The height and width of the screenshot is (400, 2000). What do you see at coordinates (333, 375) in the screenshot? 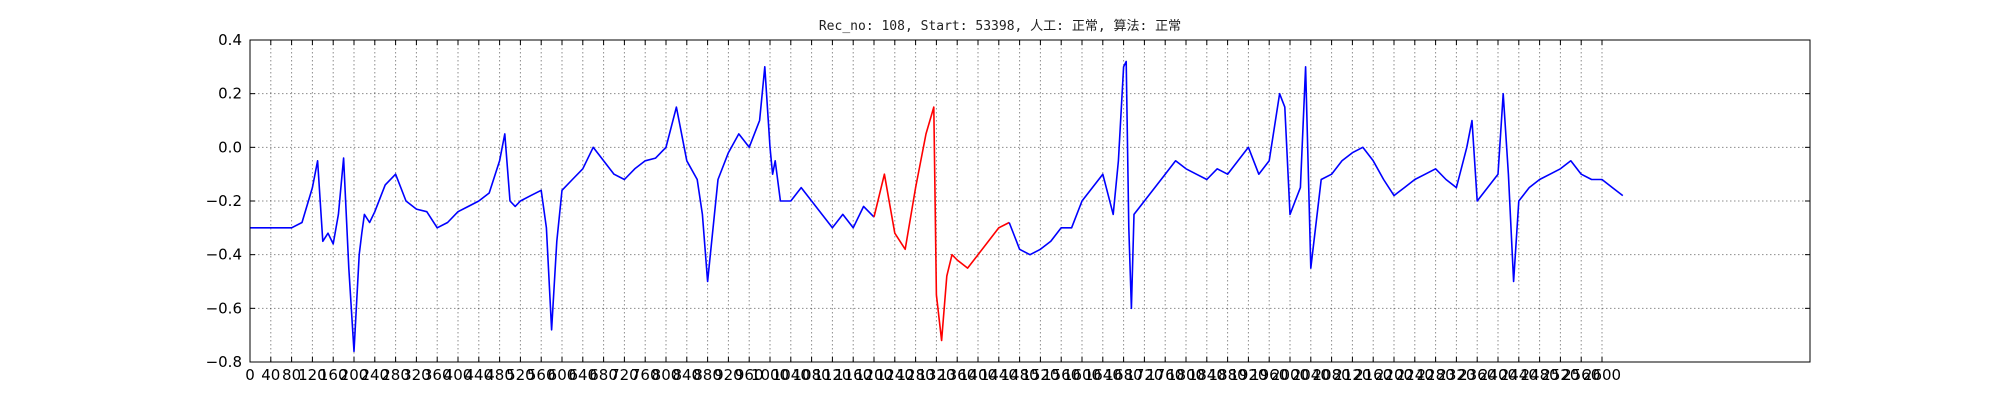
I see `x-tick-label: 160` at bounding box center [333, 375].